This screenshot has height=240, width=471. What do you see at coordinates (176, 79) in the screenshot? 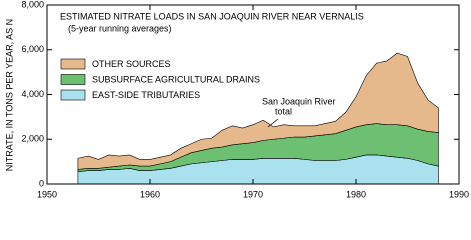
I see `legend-label: SUBSURFACE AGRICULTURAL DRAINS` at bounding box center [176, 79].